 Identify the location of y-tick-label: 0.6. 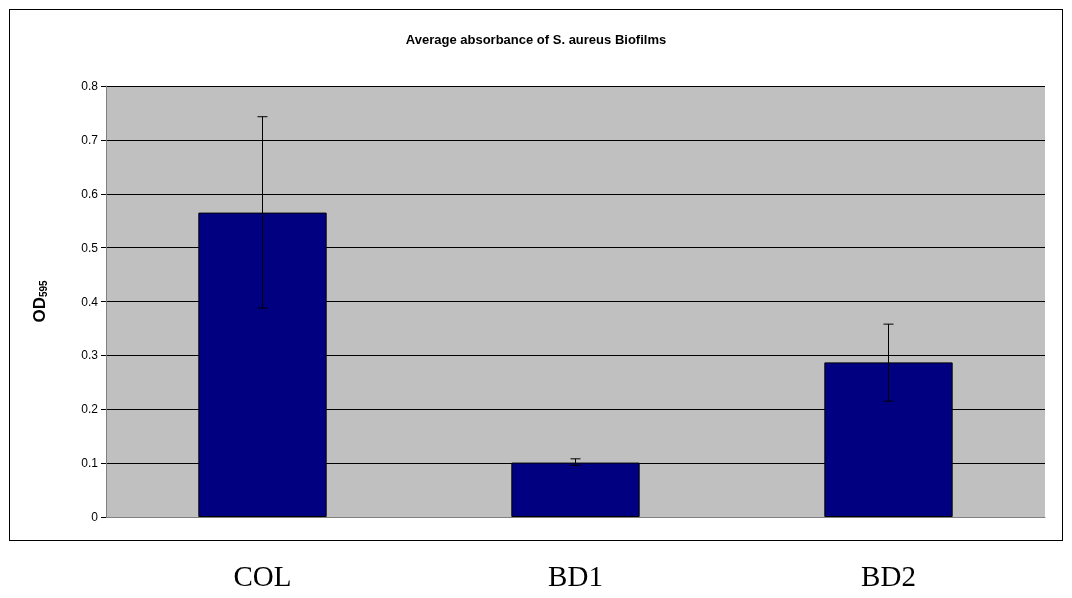
(90, 193).